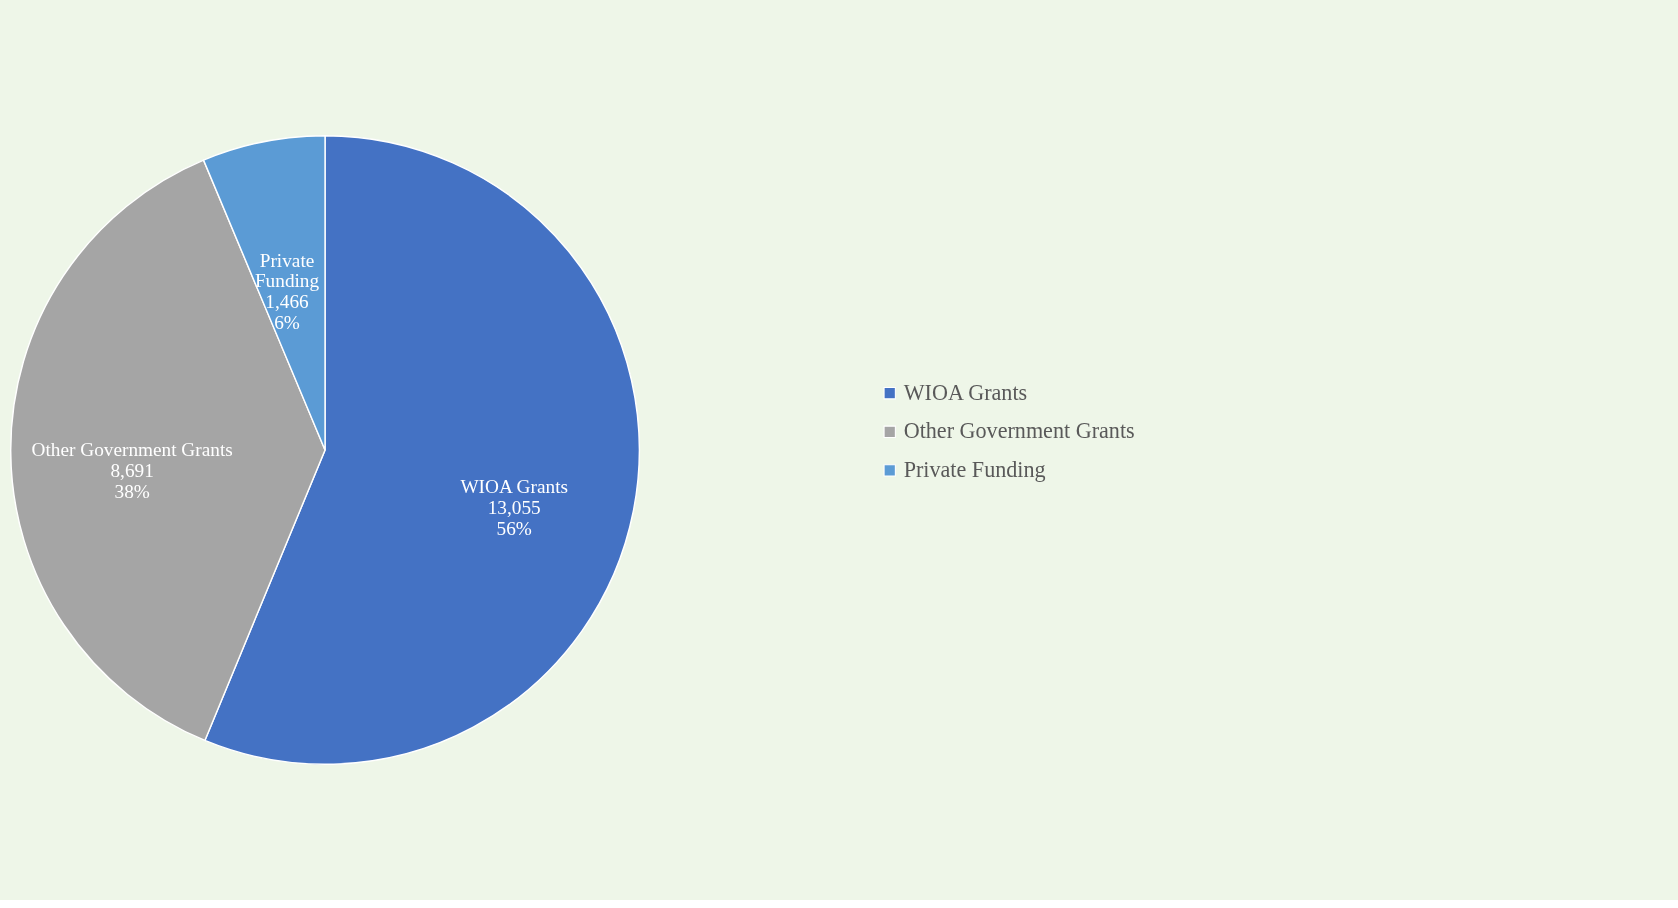 The height and width of the screenshot is (908, 1678). What do you see at coordinates (132, 450) in the screenshot?
I see `slice-label: Other Government Grants` at bounding box center [132, 450].